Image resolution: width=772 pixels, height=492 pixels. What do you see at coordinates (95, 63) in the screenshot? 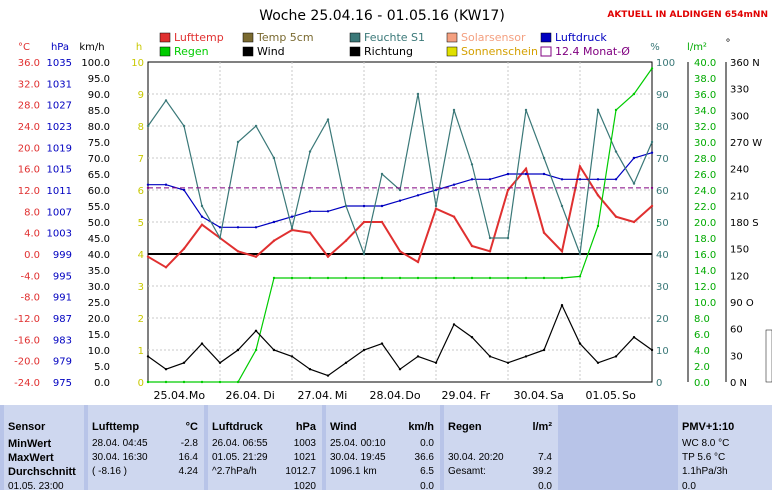
I see `wind-tick-label: 100.0` at bounding box center [95, 63].